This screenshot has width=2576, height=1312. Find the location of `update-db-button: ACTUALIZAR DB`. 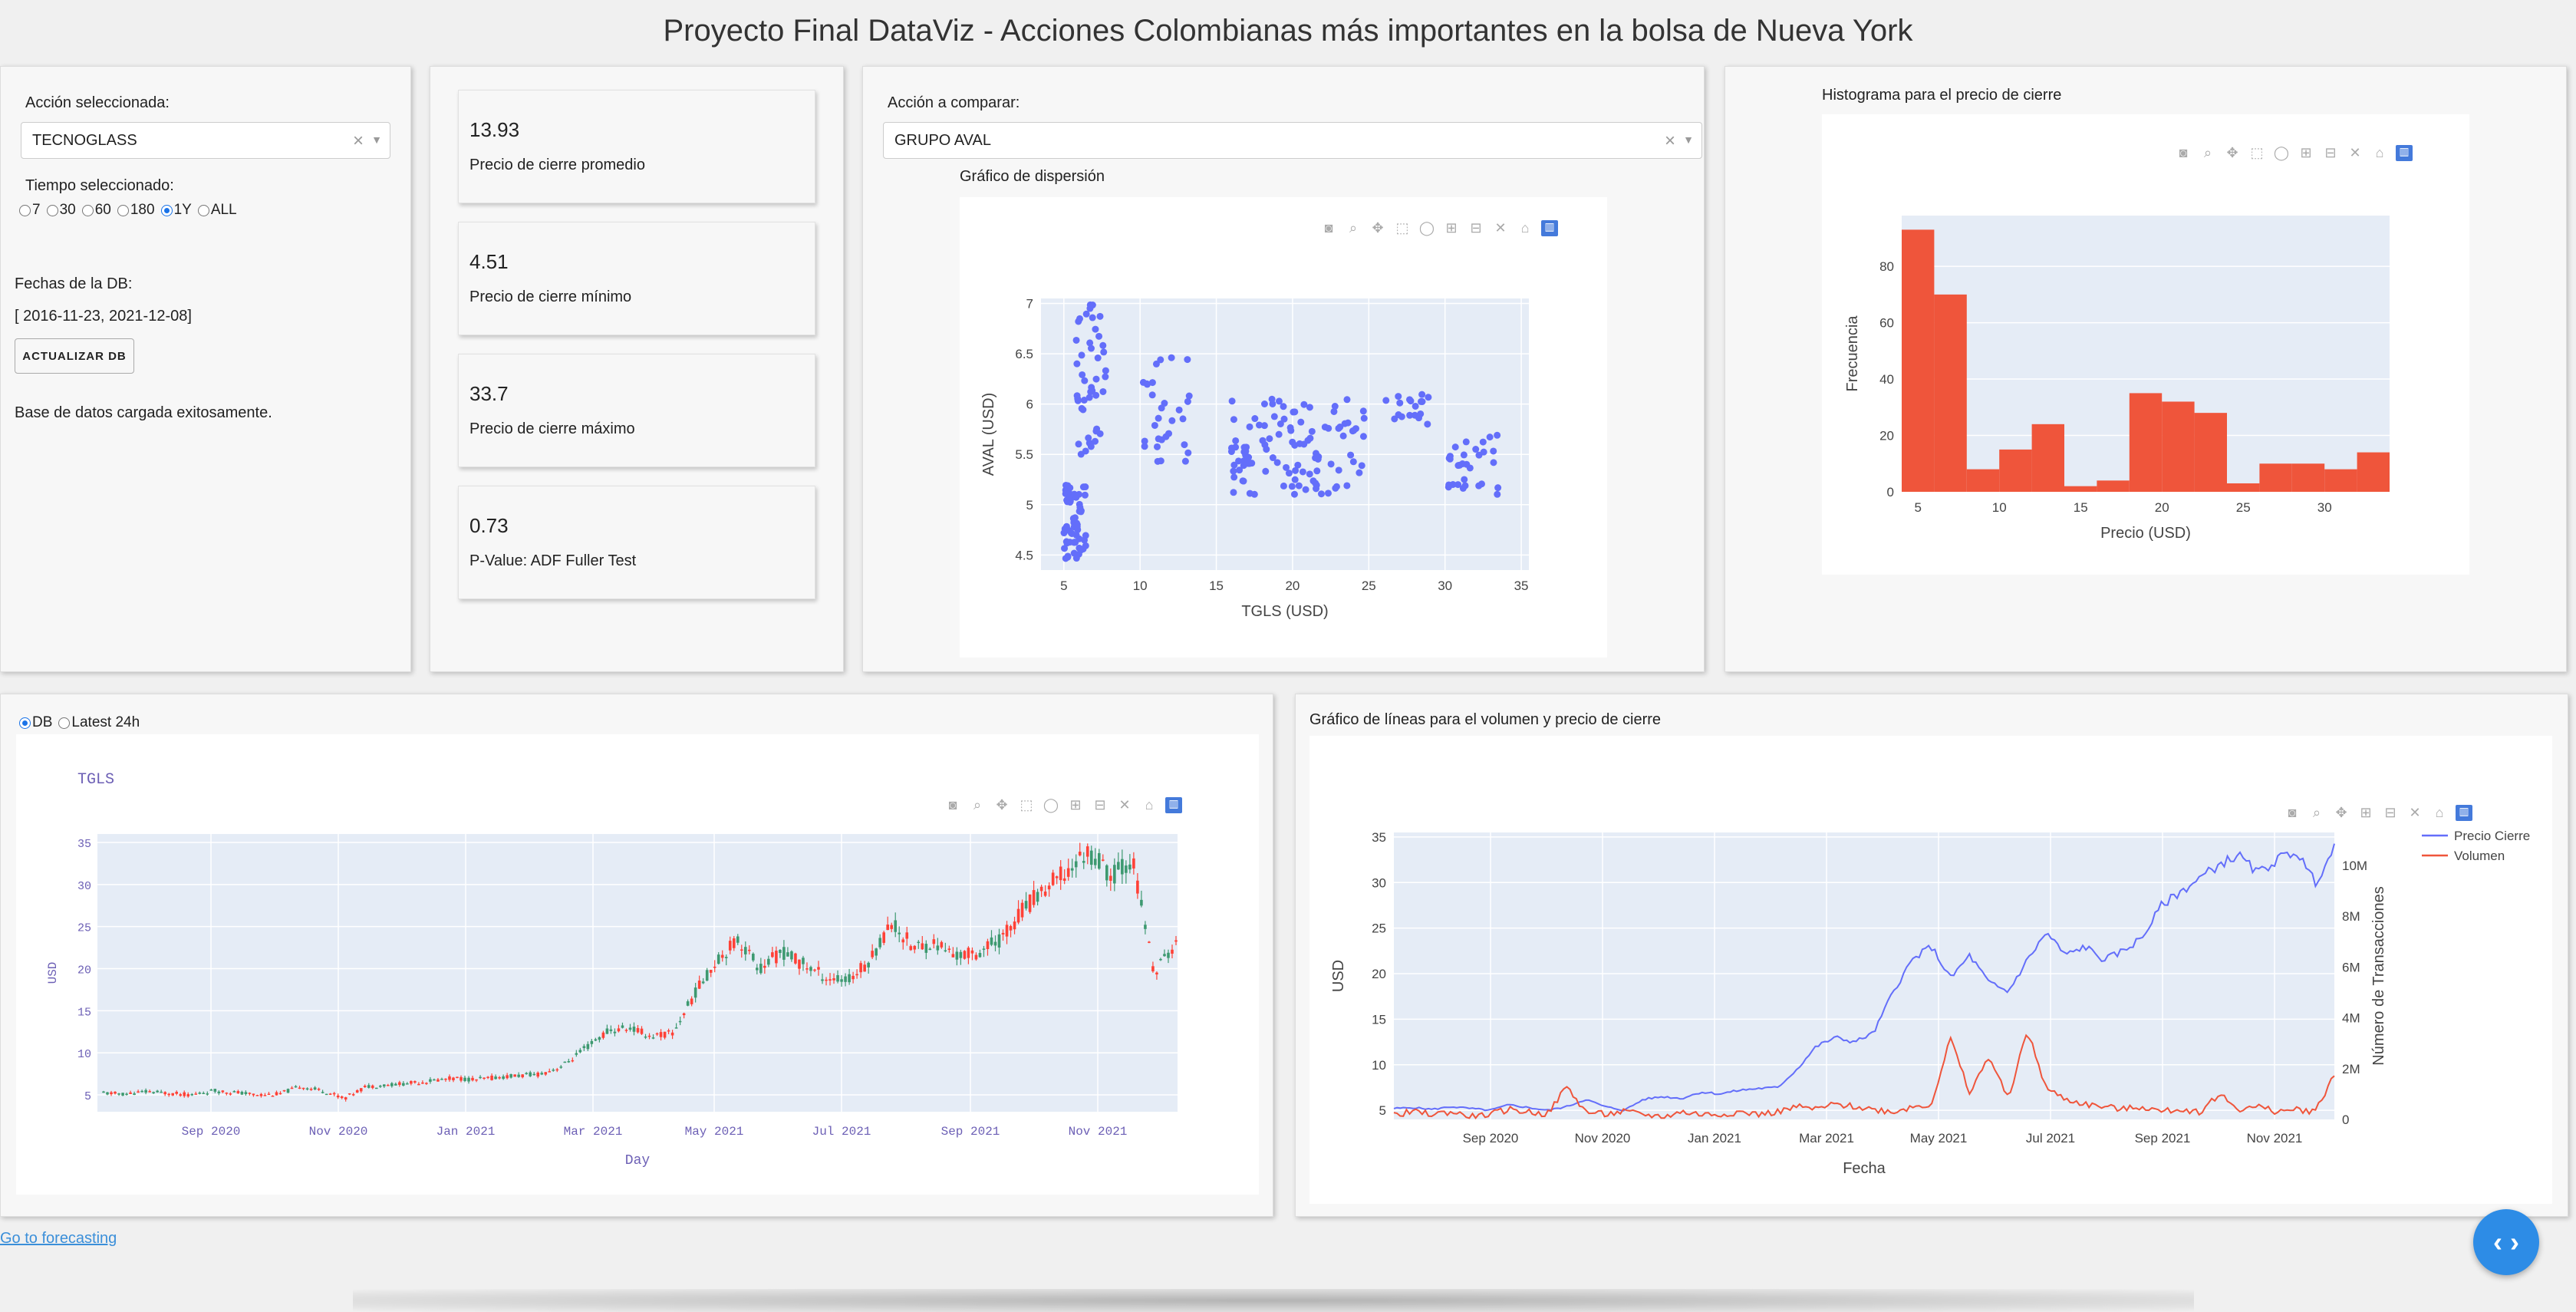

update-db-button: ACTUALIZAR DB is located at coordinates (74, 356).